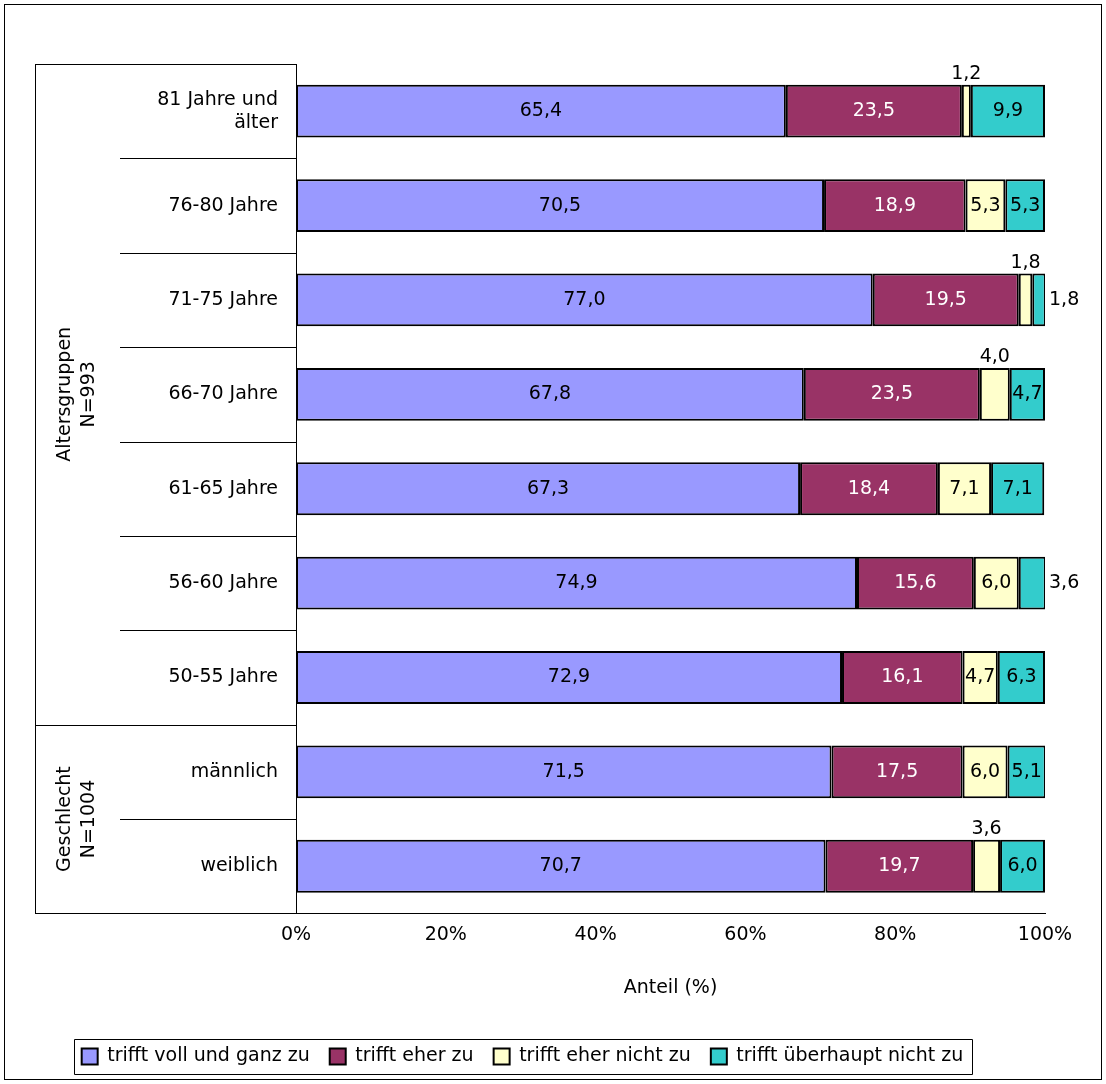 This screenshot has height=1084, width=1106. I want to click on data-label: 19,5, so click(945, 297).